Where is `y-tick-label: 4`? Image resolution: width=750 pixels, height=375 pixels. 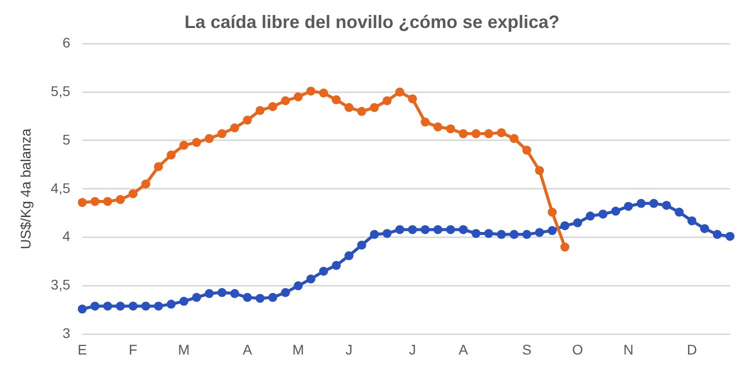 y-tick-label: 4 is located at coordinates (66, 236).